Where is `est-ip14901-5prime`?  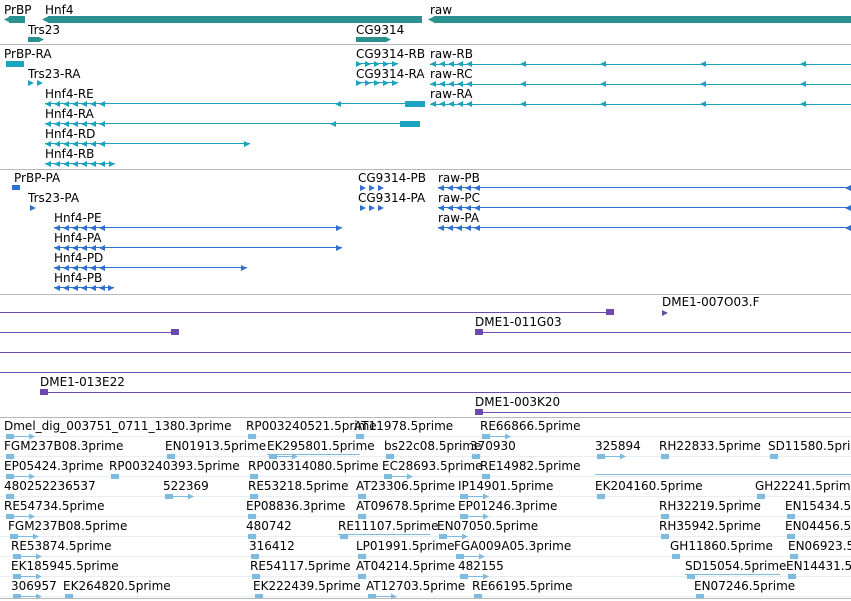
est-ip14901-5prime is located at coordinates (486, 496).